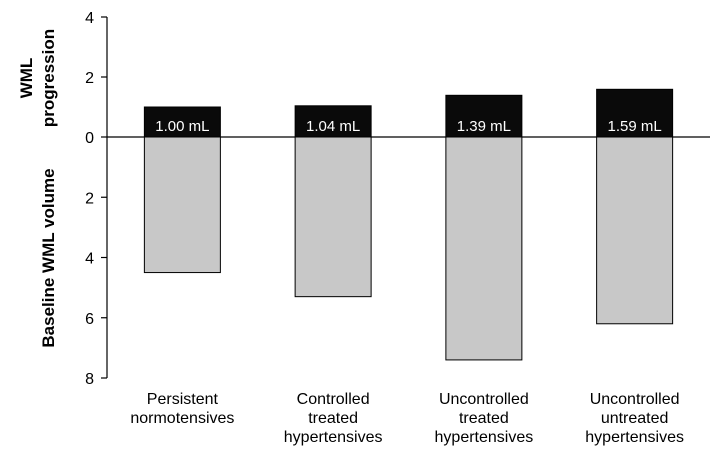 This screenshot has width=720, height=452. What do you see at coordinates (183, 399) in the screenshot?
I see `category-label: Persistent` at bounding box center [183, 399].